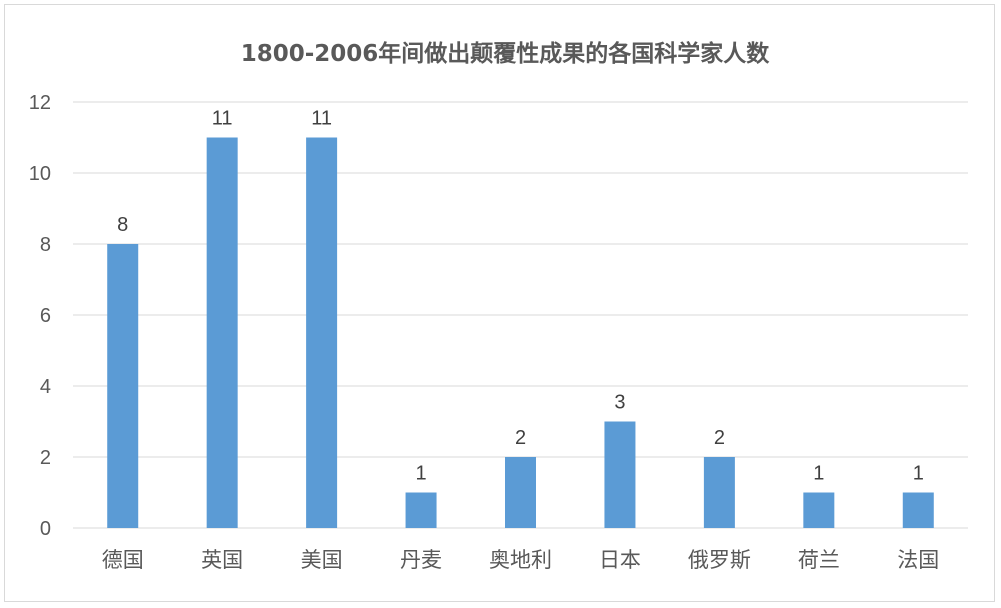 The width and height of the screenshot is (1001, 608). I want to click on x-category-label: 日本, so click(620, 560).